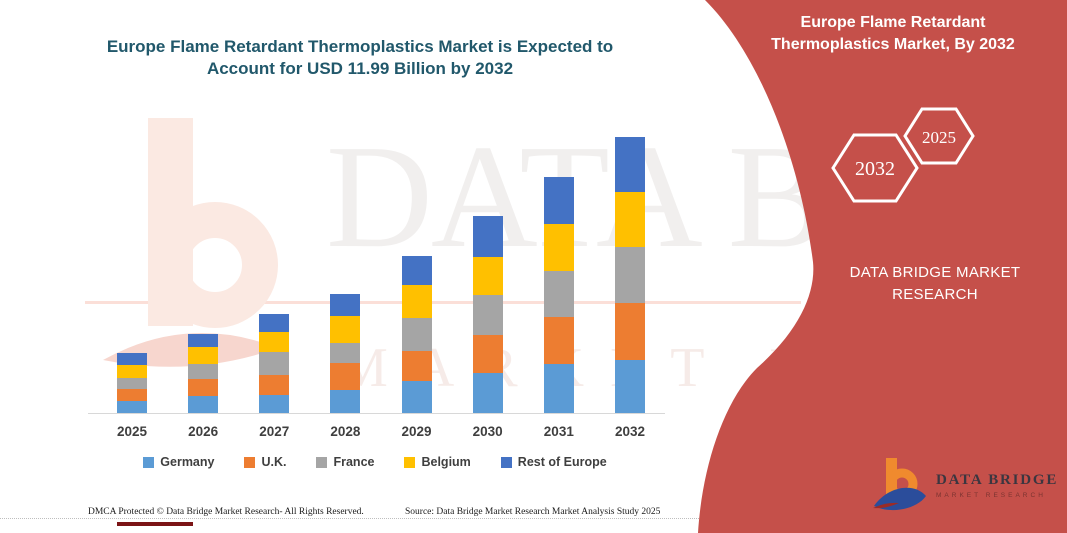  I want to click on bar-2031, so click(558, 295).